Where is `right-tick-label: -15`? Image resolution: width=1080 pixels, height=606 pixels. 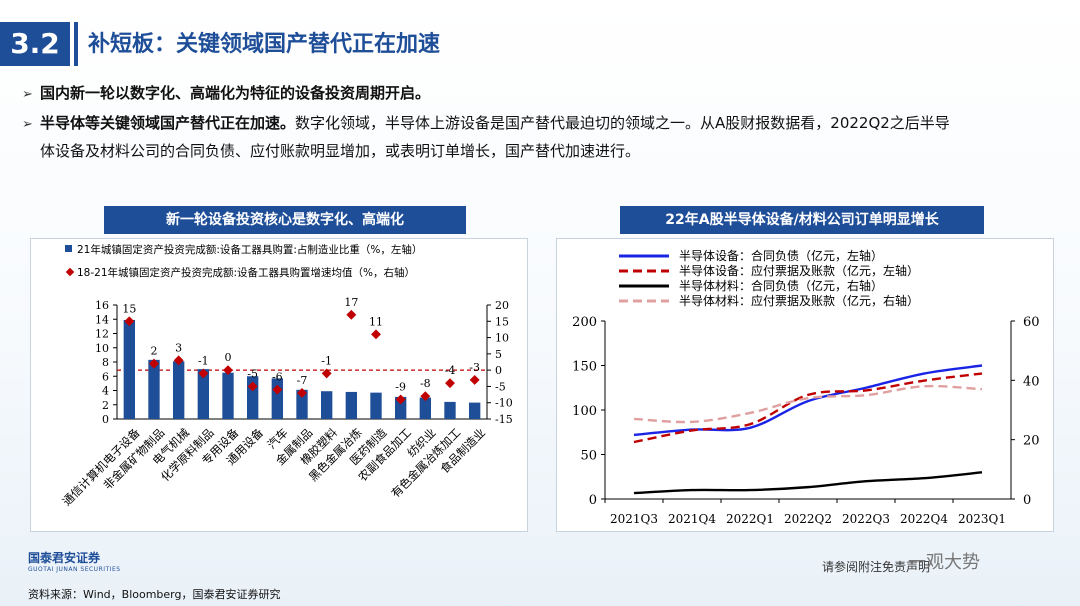 right-tick-label: -15 is located at coordinates (504, 419).